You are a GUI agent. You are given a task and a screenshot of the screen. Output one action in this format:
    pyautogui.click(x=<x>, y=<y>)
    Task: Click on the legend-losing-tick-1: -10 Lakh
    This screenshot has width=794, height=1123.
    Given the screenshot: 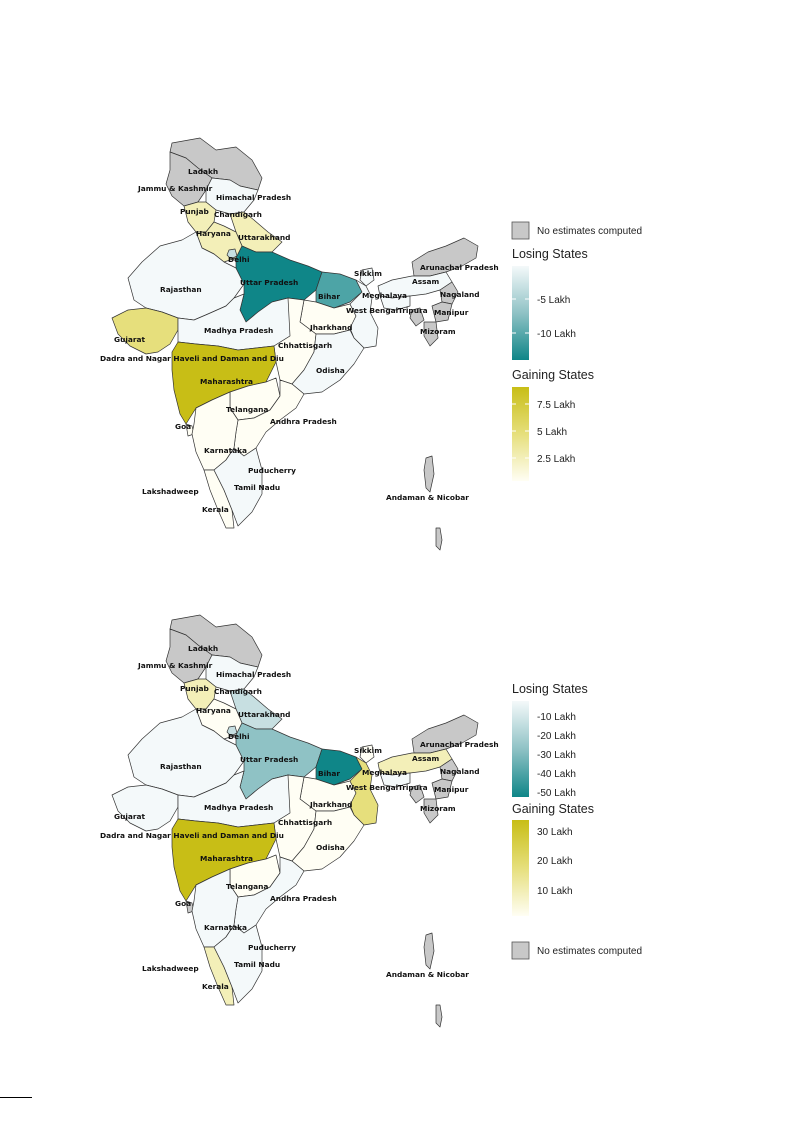 What is the action you would take?
    pyautogui.click(x=556, y=717)
    